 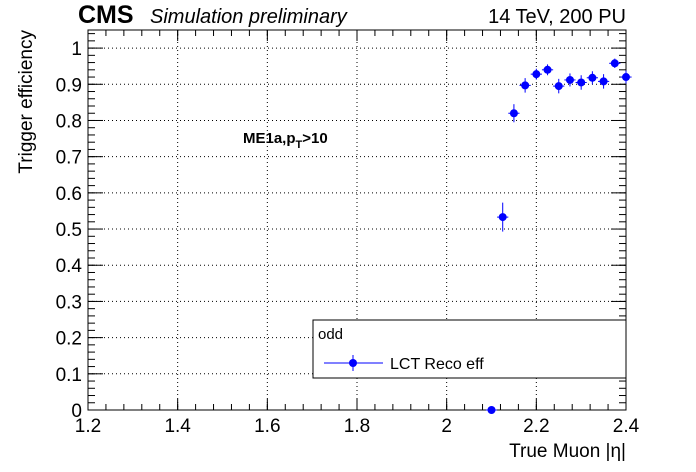 I want to click on y-tick-label: 0.4, so click(x=69, y=266).